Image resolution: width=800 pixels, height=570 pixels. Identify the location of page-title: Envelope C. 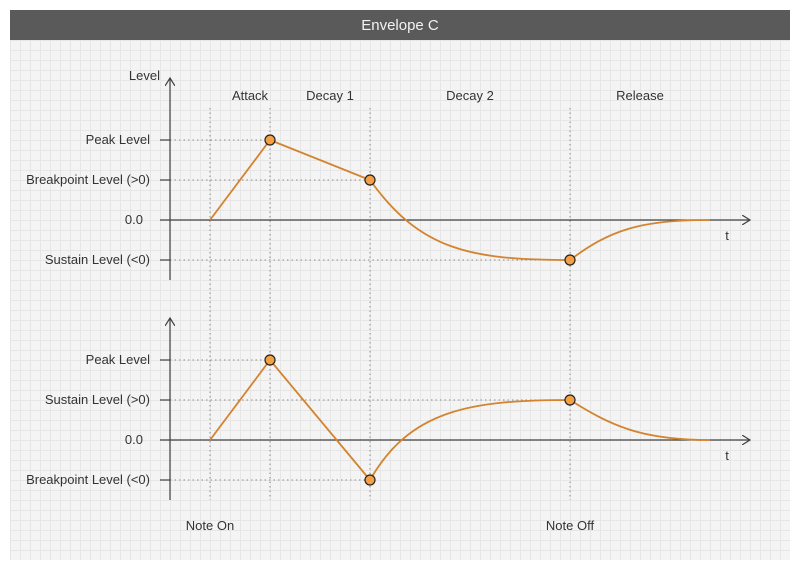
(400, 25).